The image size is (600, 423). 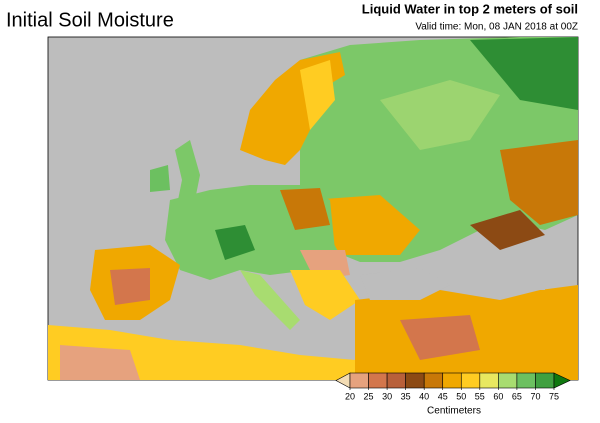 I want to click on title: Initial Soil Moisture, so click(x=90, y=20).